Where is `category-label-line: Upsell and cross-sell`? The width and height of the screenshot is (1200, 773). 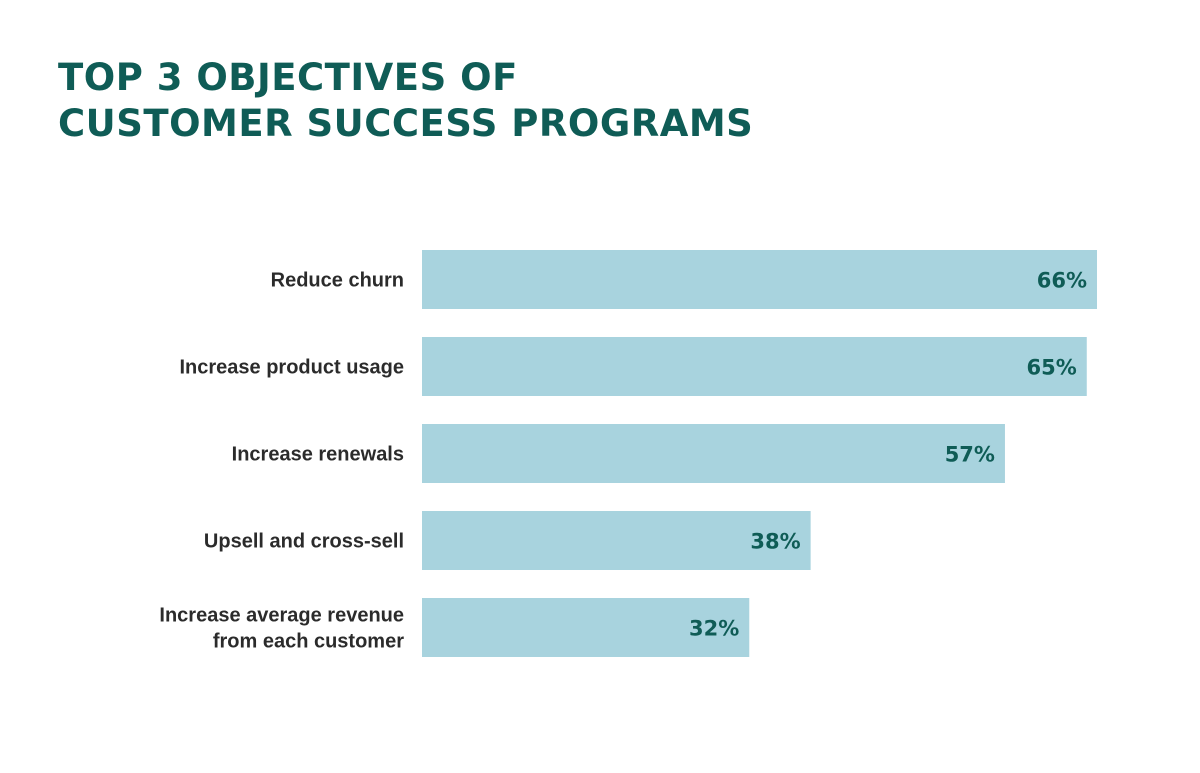 category-label-line: Upsell and cross-sell is located at coordinates (304, 542).